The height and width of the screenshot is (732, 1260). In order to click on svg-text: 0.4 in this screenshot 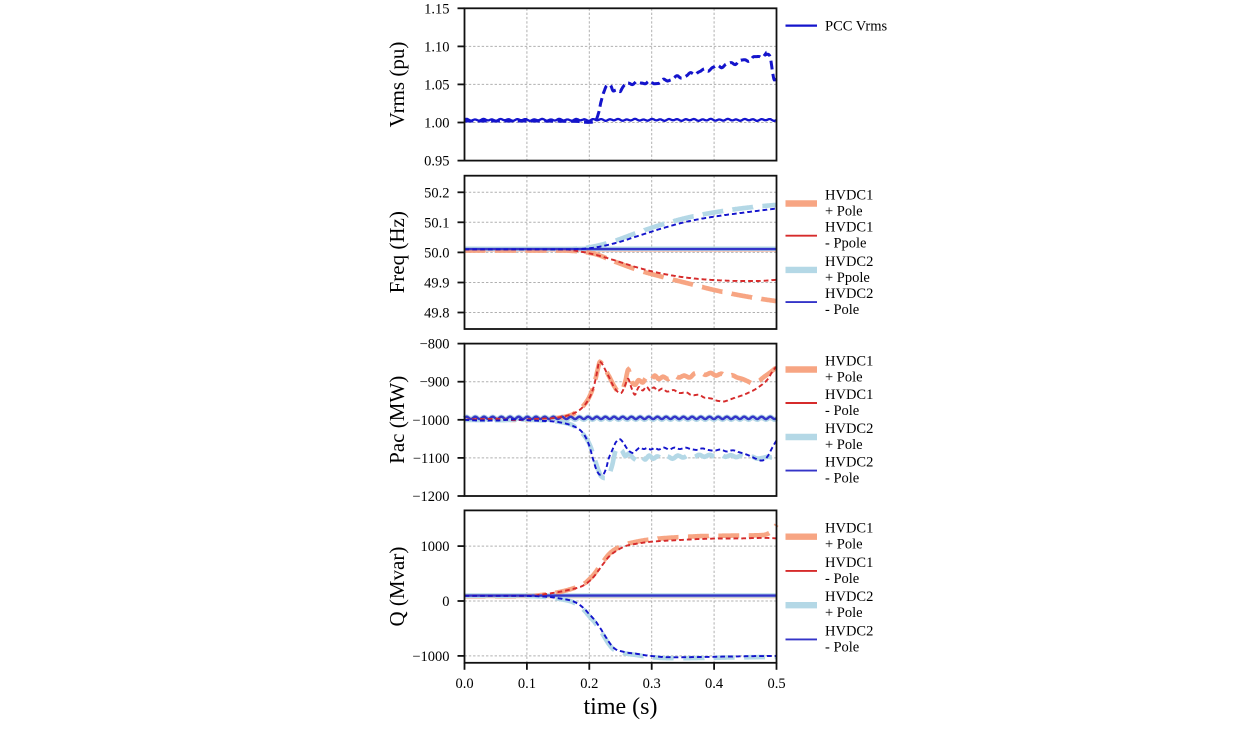, I will do `click(714, 684)`.